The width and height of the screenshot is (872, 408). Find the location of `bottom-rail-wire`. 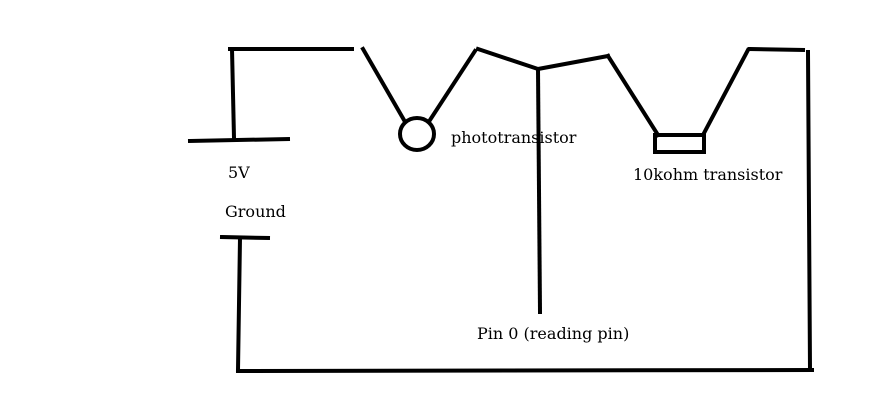

bottom-rail-wire is located at coordinates (525, 370).